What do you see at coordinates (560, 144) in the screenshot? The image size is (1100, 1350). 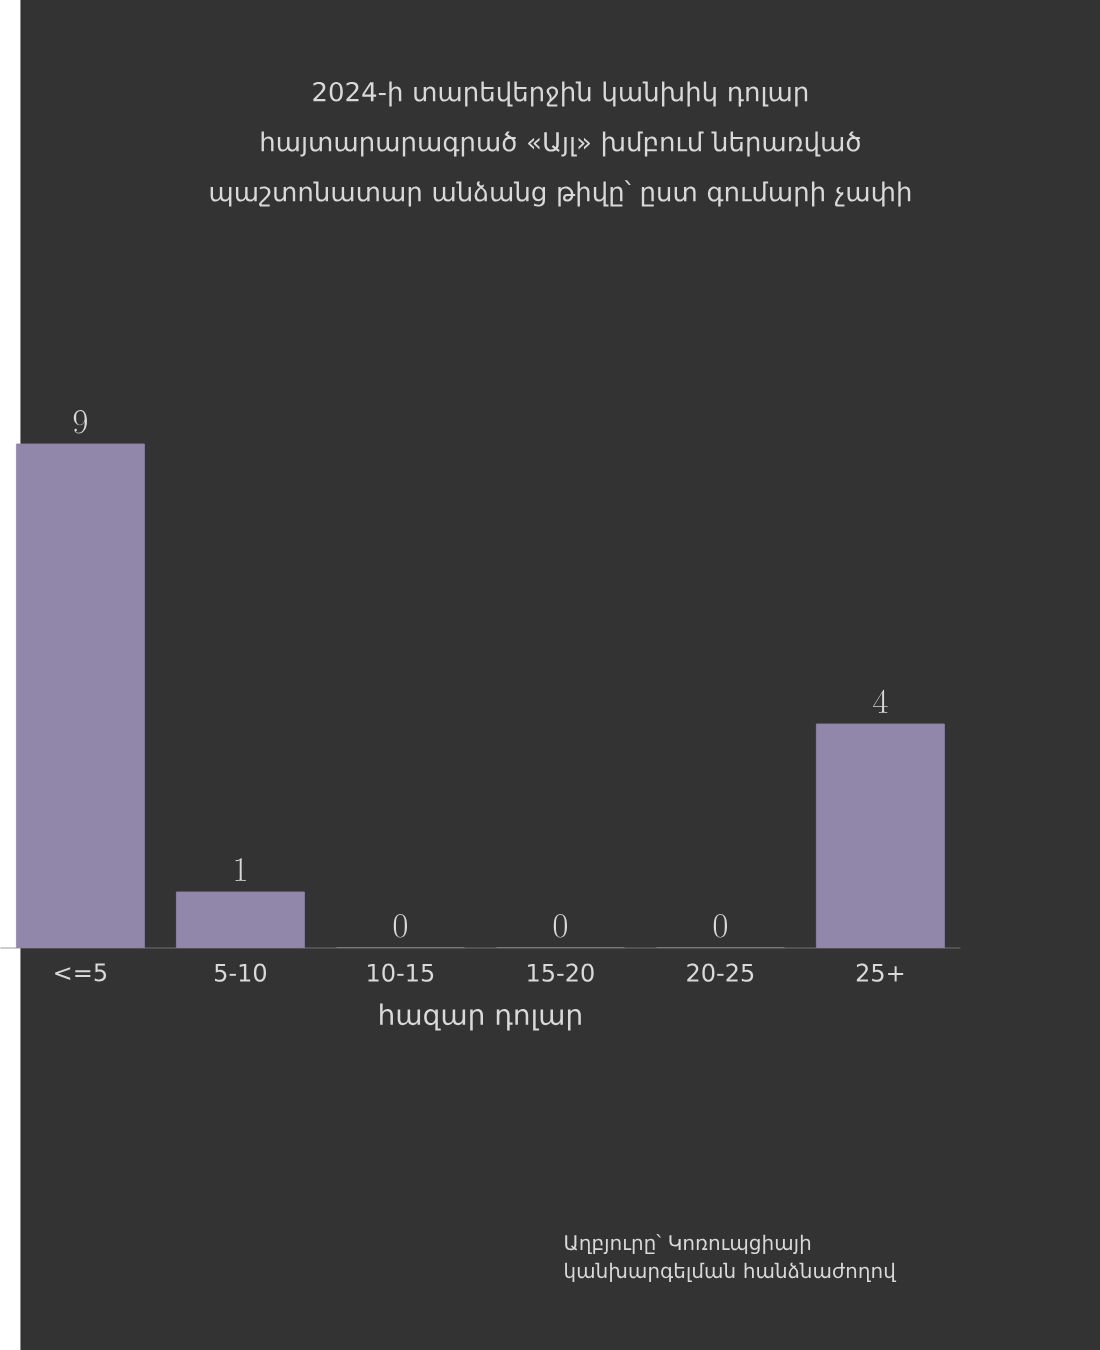 I see `chart-title: 2024-ի տարեվերջին կանխիկ դոլար հայտարարագրած «Այլ» խմբում ներառված պաշտոնատար անձանց թիվը՝ ըստ գումարի չափի` at bounding box center [560, 144].